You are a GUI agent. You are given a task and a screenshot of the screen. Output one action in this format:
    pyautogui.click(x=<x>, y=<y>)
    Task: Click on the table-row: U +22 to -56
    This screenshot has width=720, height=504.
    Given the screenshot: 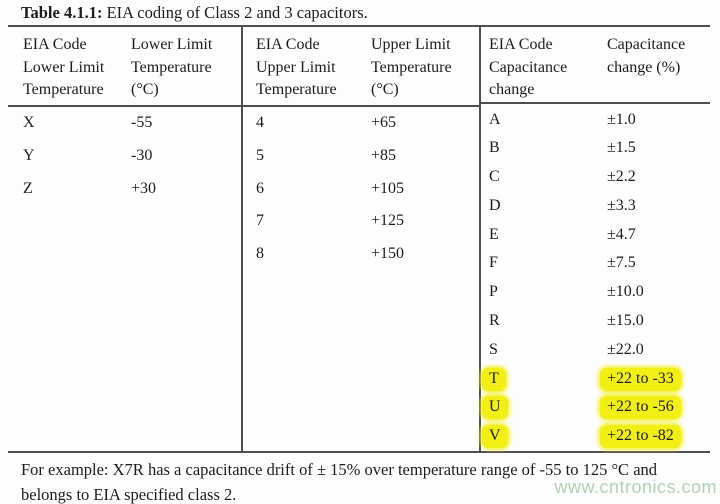 What is the action you would take?
    pyautogui.click(x=595, y=410)
    